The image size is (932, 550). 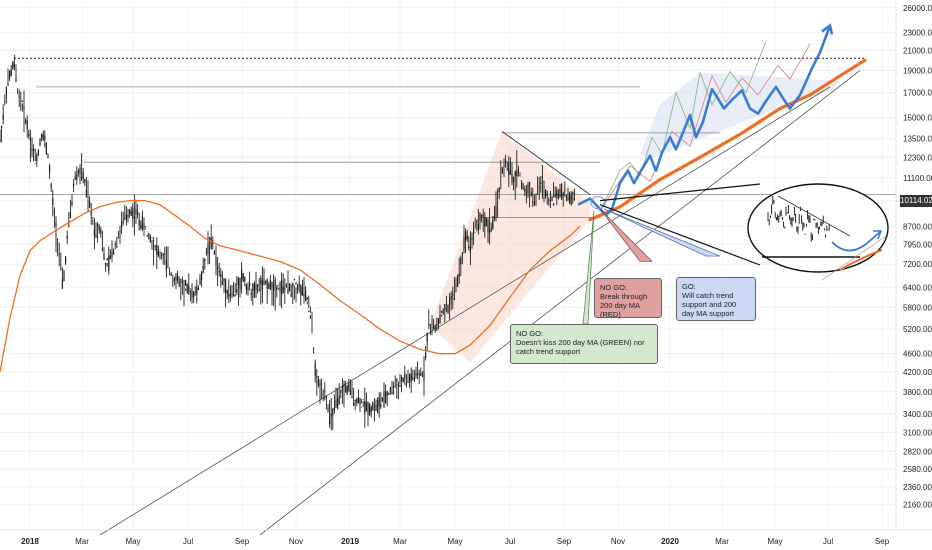 I want to click on y-tick-label: 3100.00, so click(x=917, y=432).